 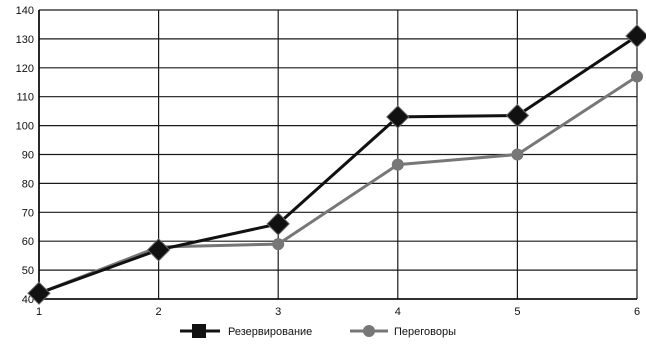 What do you see at coordinates (25, 11) in the screenshot?
I see `y-tick-label-10: 140` at bounding box center [25, 11].